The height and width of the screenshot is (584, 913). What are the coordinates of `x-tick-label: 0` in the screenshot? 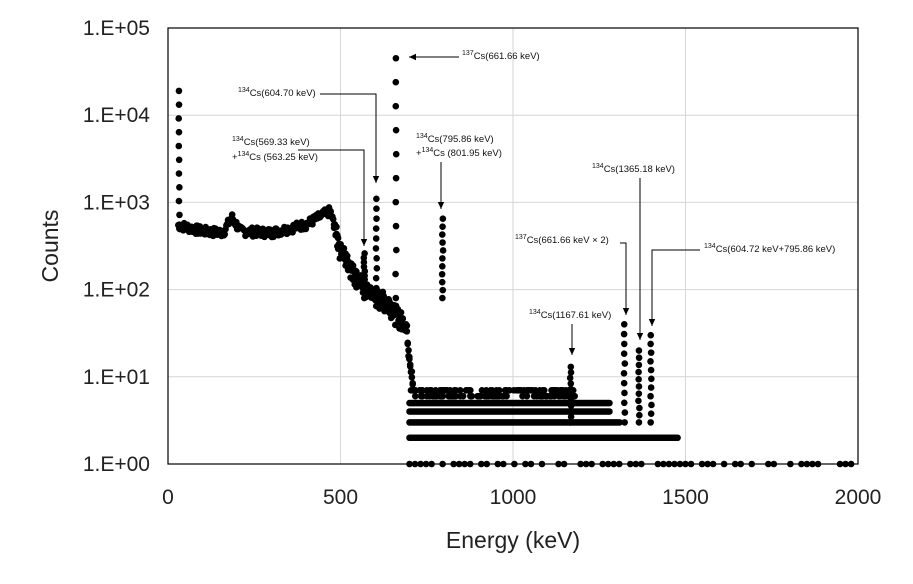 It's located at (168, 497).